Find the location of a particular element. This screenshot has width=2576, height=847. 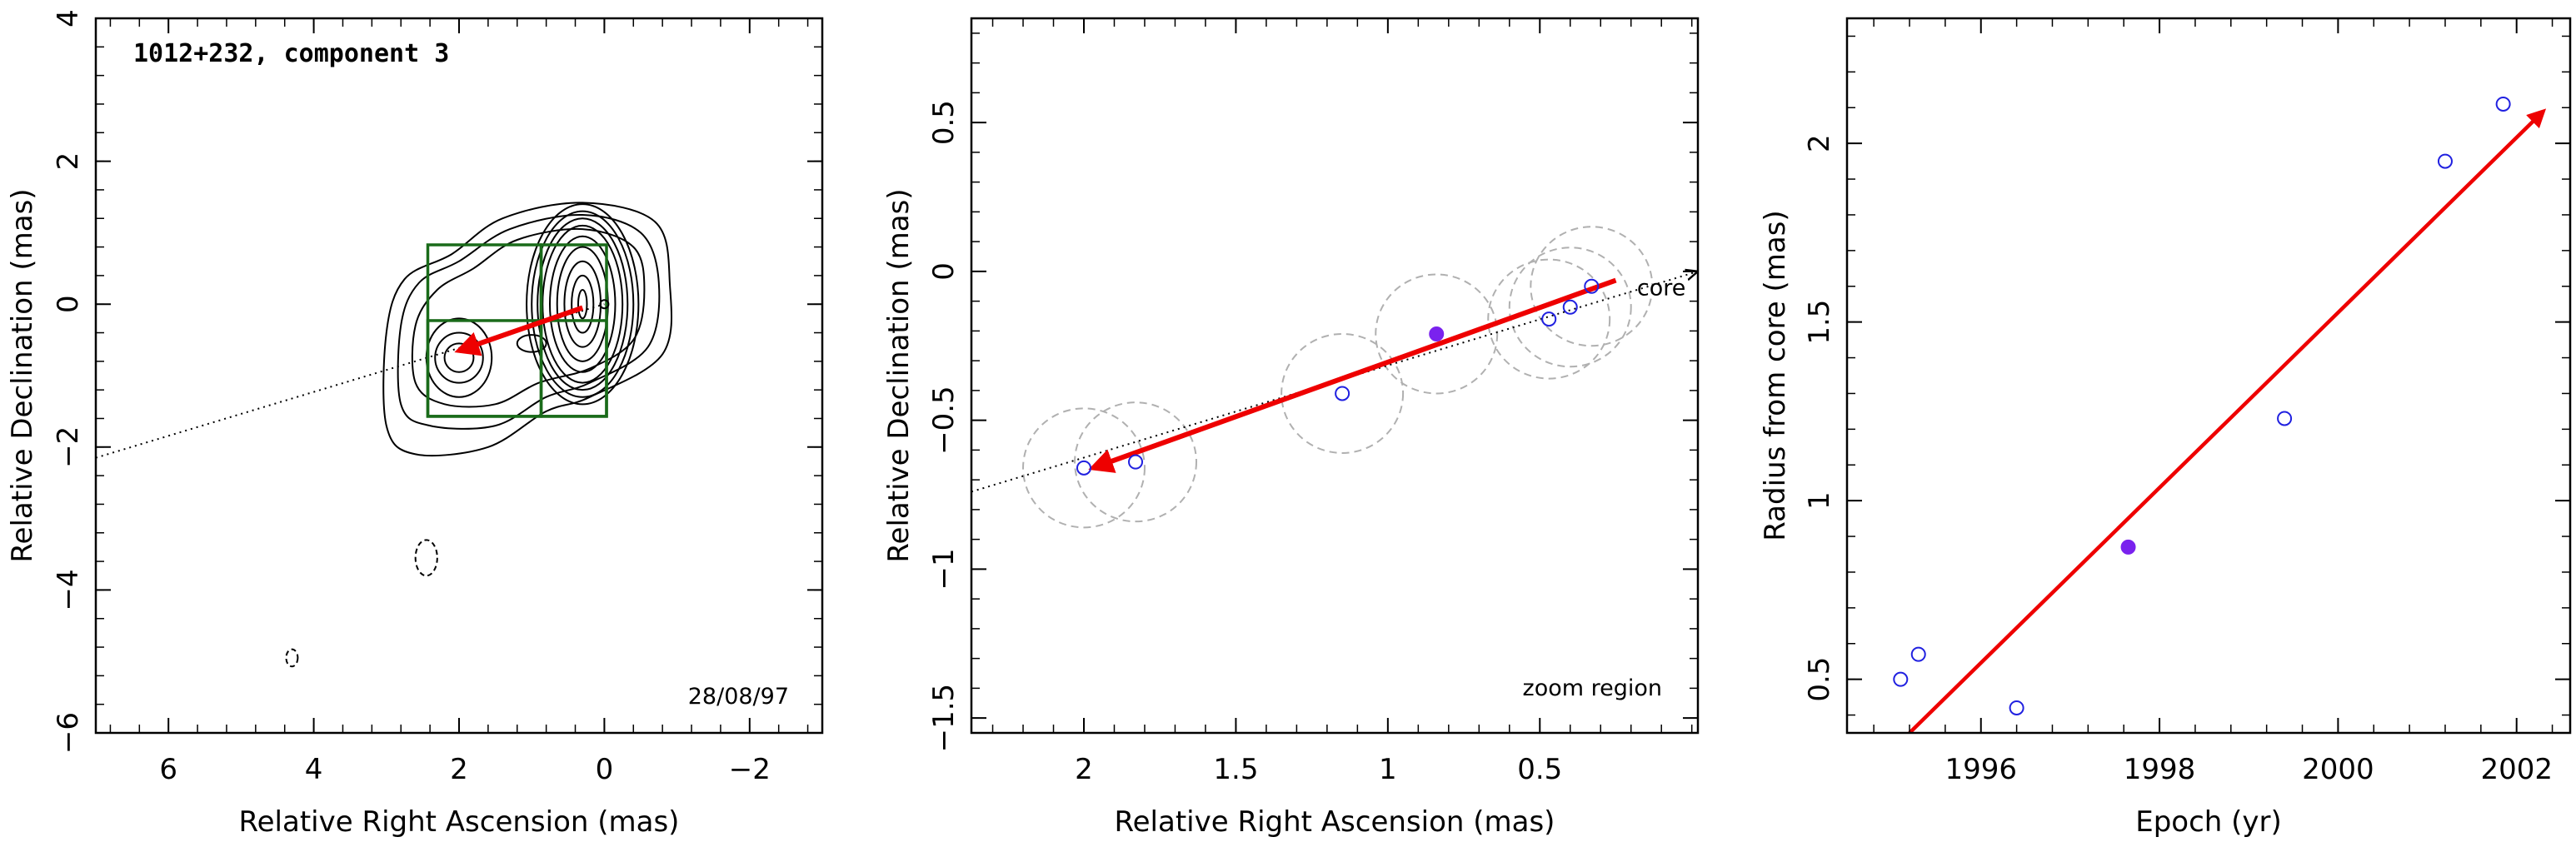

radius-vs-epoch-y-tick-label: 1 is located at coordinates (1819, 500).